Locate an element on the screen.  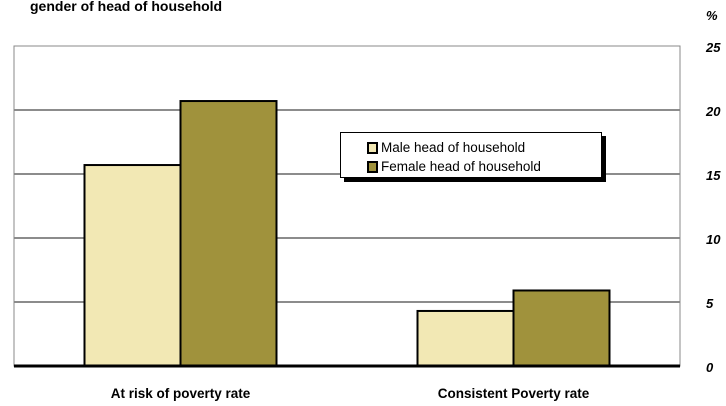
legend-item-male: Male head of household is located at coordinates (471, 147).